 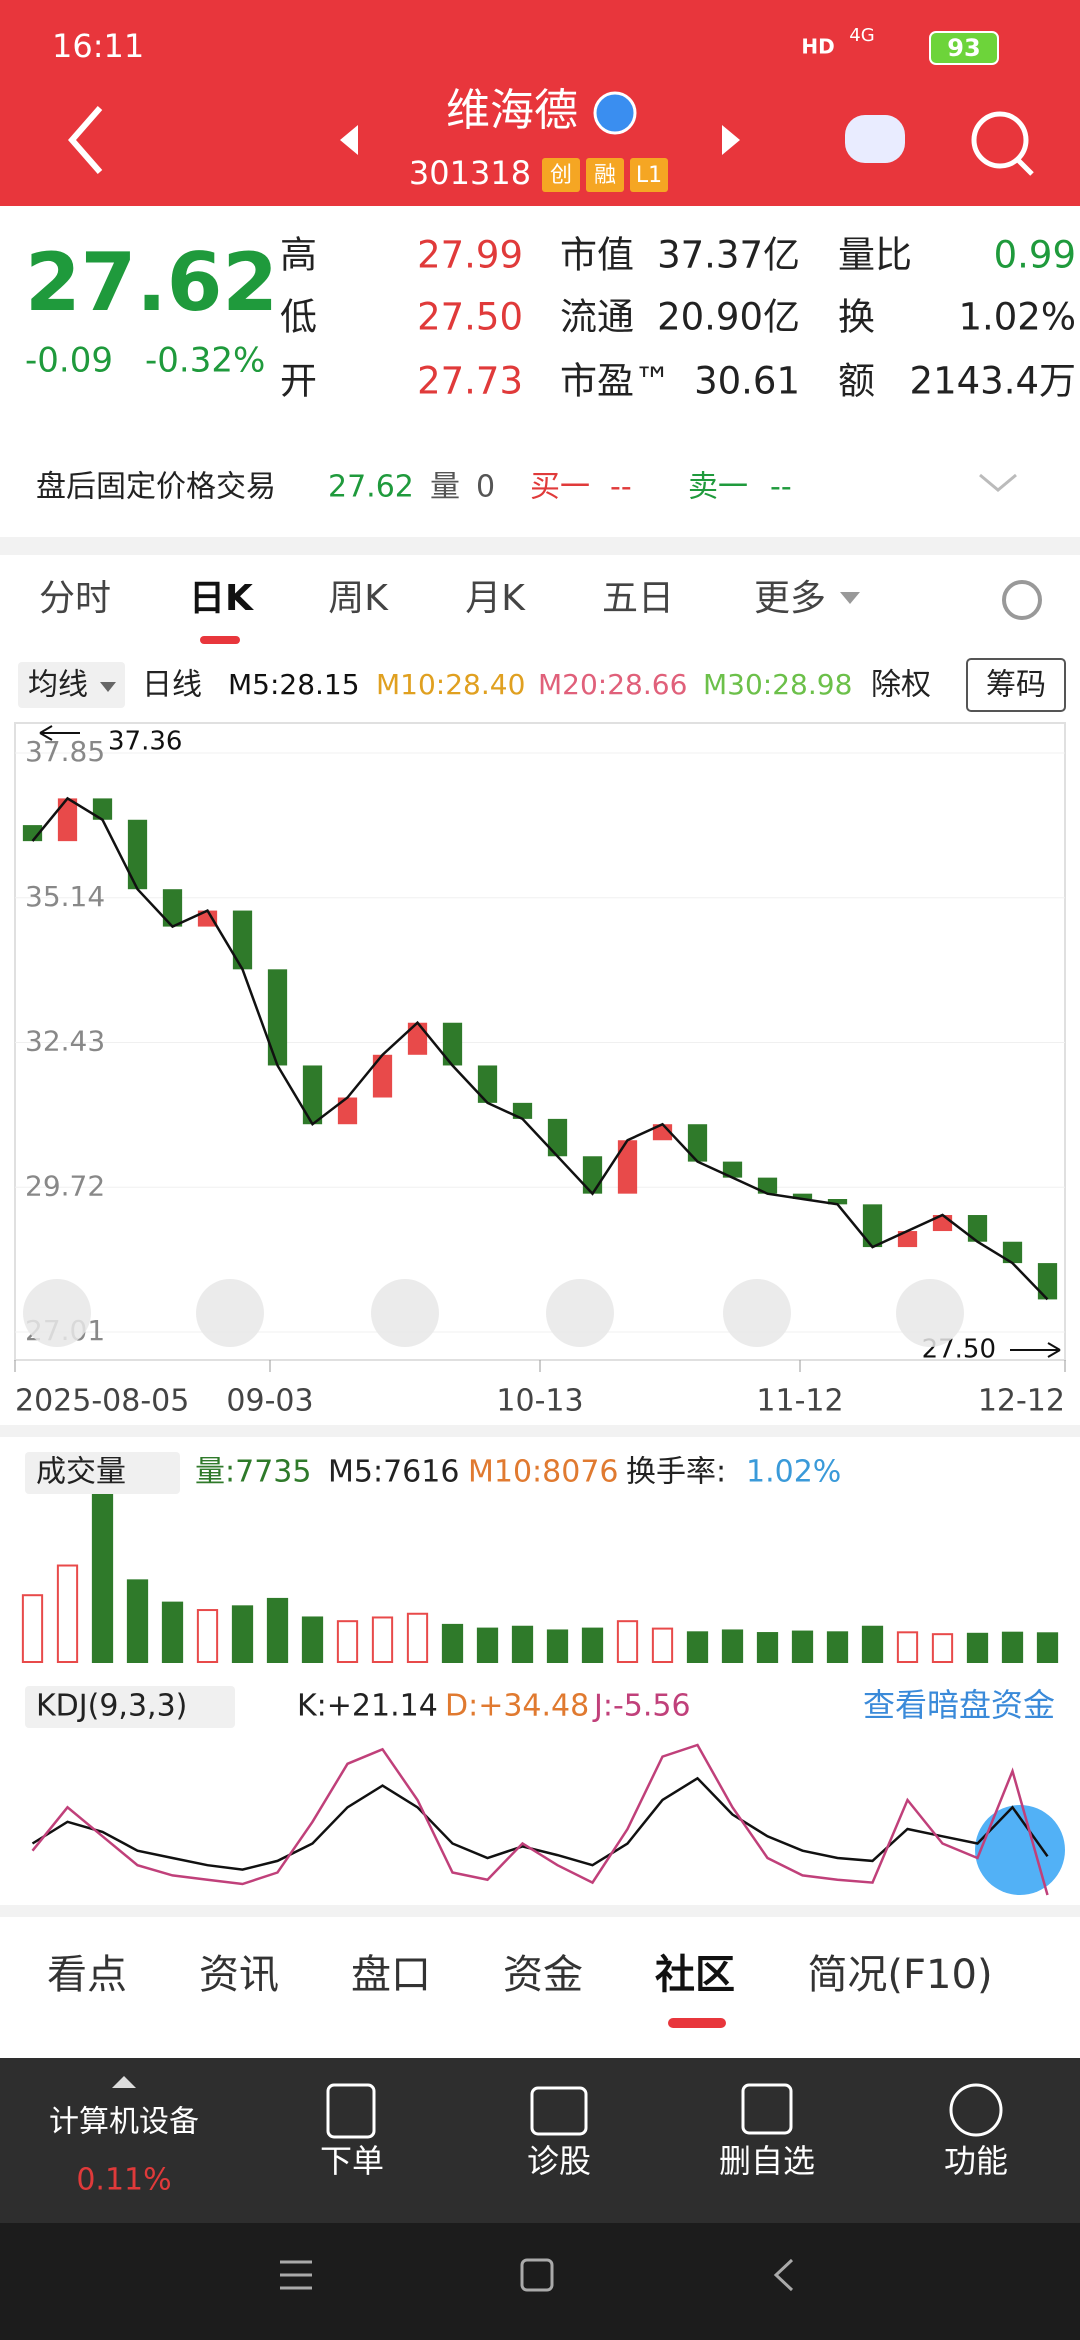 What do you see at coordinates (221, 598) in the screenshot?
I see `chart-tab: 日K` at bounding box center [221, 598].